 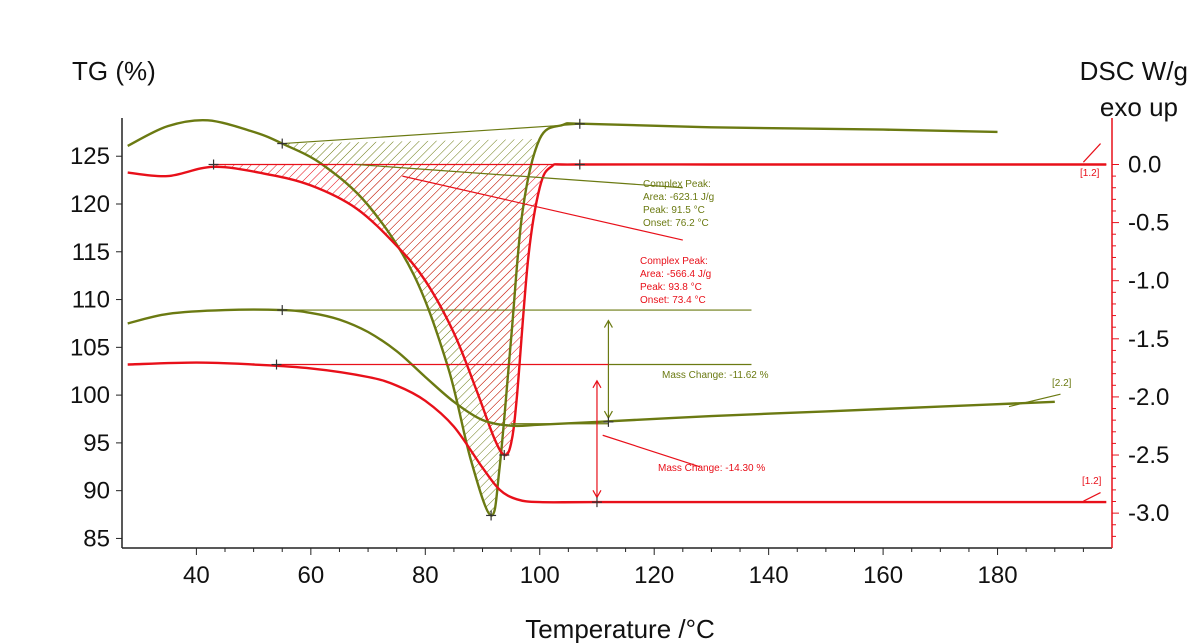 I want to click on olive-tg-line, so click(x=591, y=368).